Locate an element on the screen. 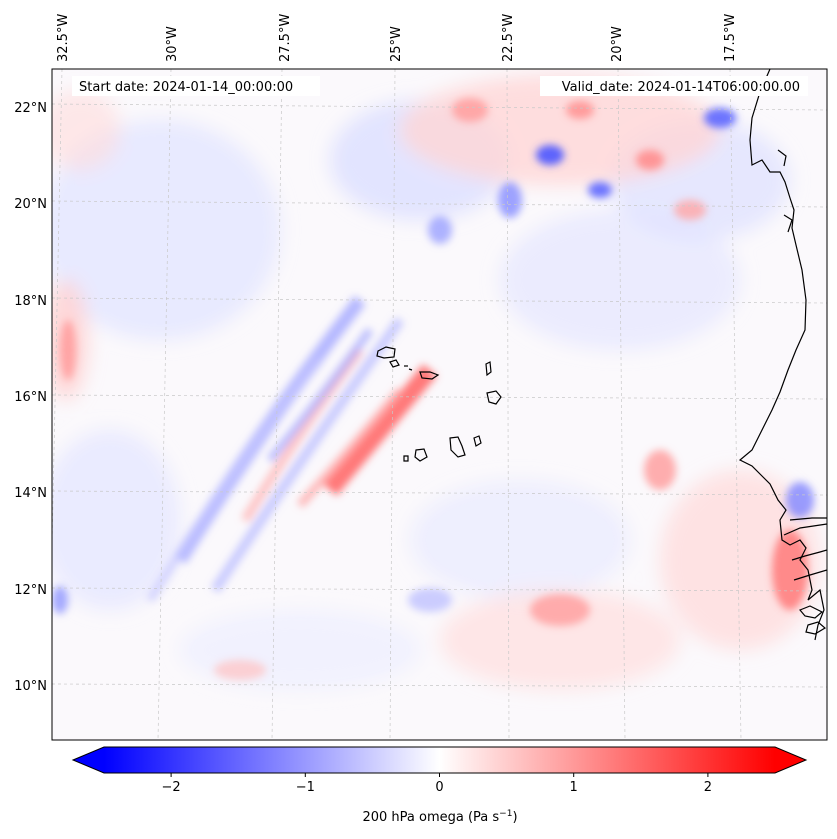 This screenshot has width=837, height=839. lat-label: 14°N is located at coordinates (30, 493).